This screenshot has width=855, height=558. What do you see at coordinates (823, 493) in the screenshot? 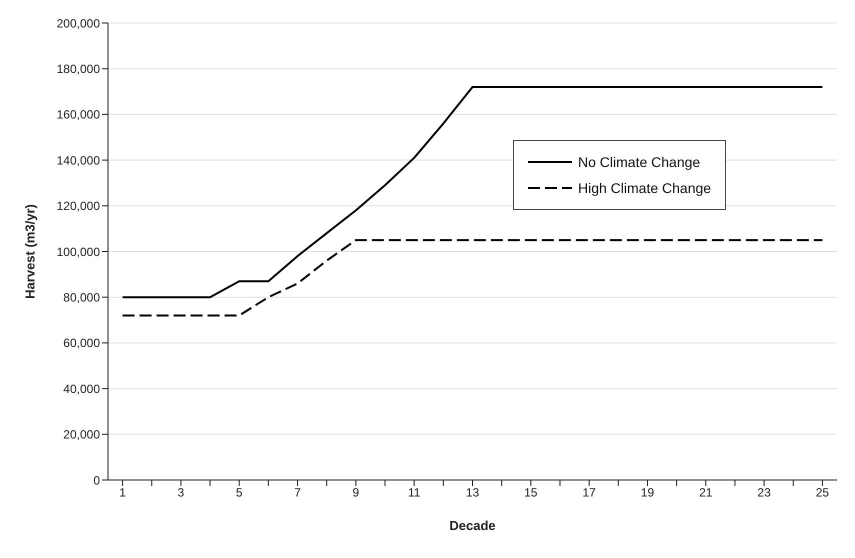
I see `x-tick-label: 25` at bounding box center [823, 493].